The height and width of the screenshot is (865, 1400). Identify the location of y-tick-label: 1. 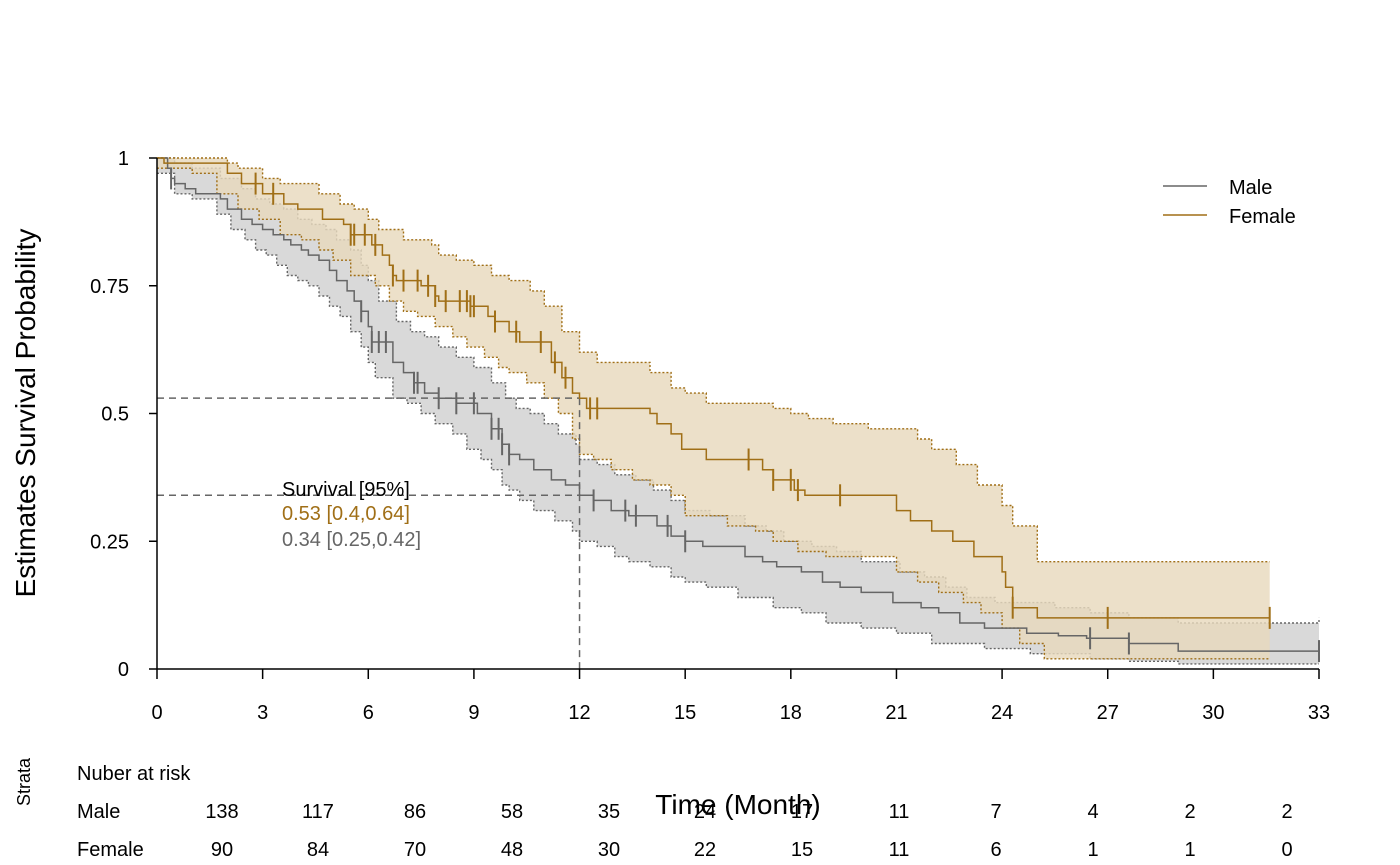
(123, 159).